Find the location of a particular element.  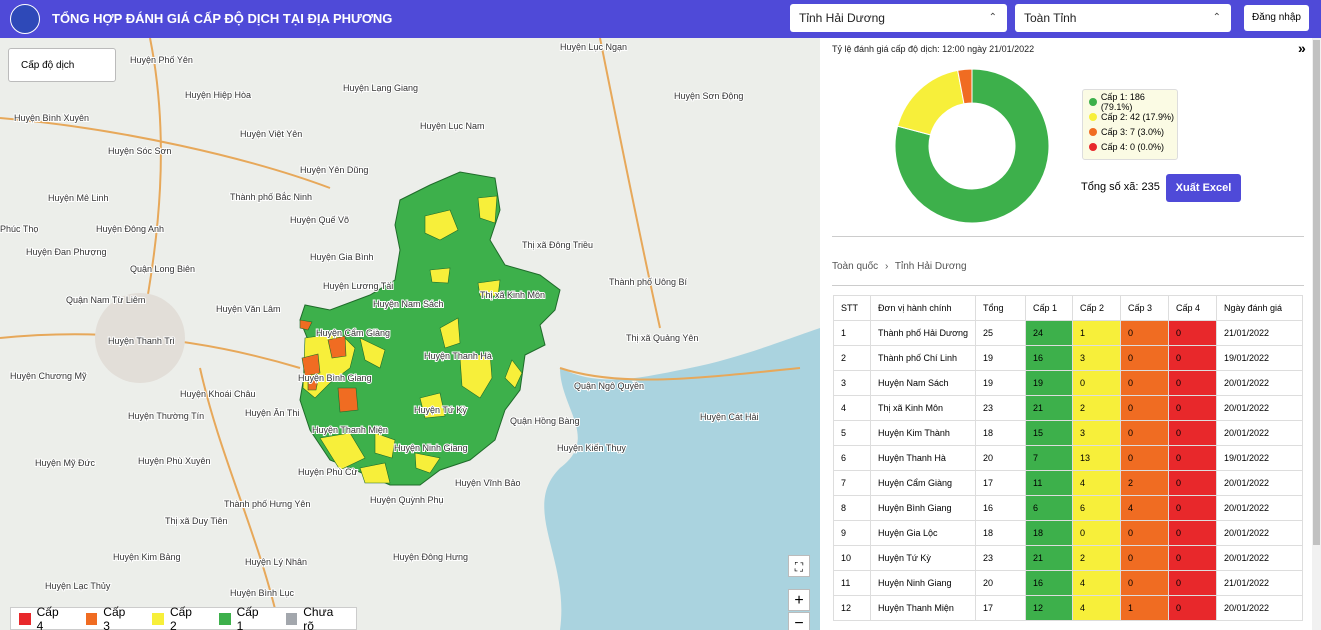

table-cell: 16 is located at coordinates (1000, 508).